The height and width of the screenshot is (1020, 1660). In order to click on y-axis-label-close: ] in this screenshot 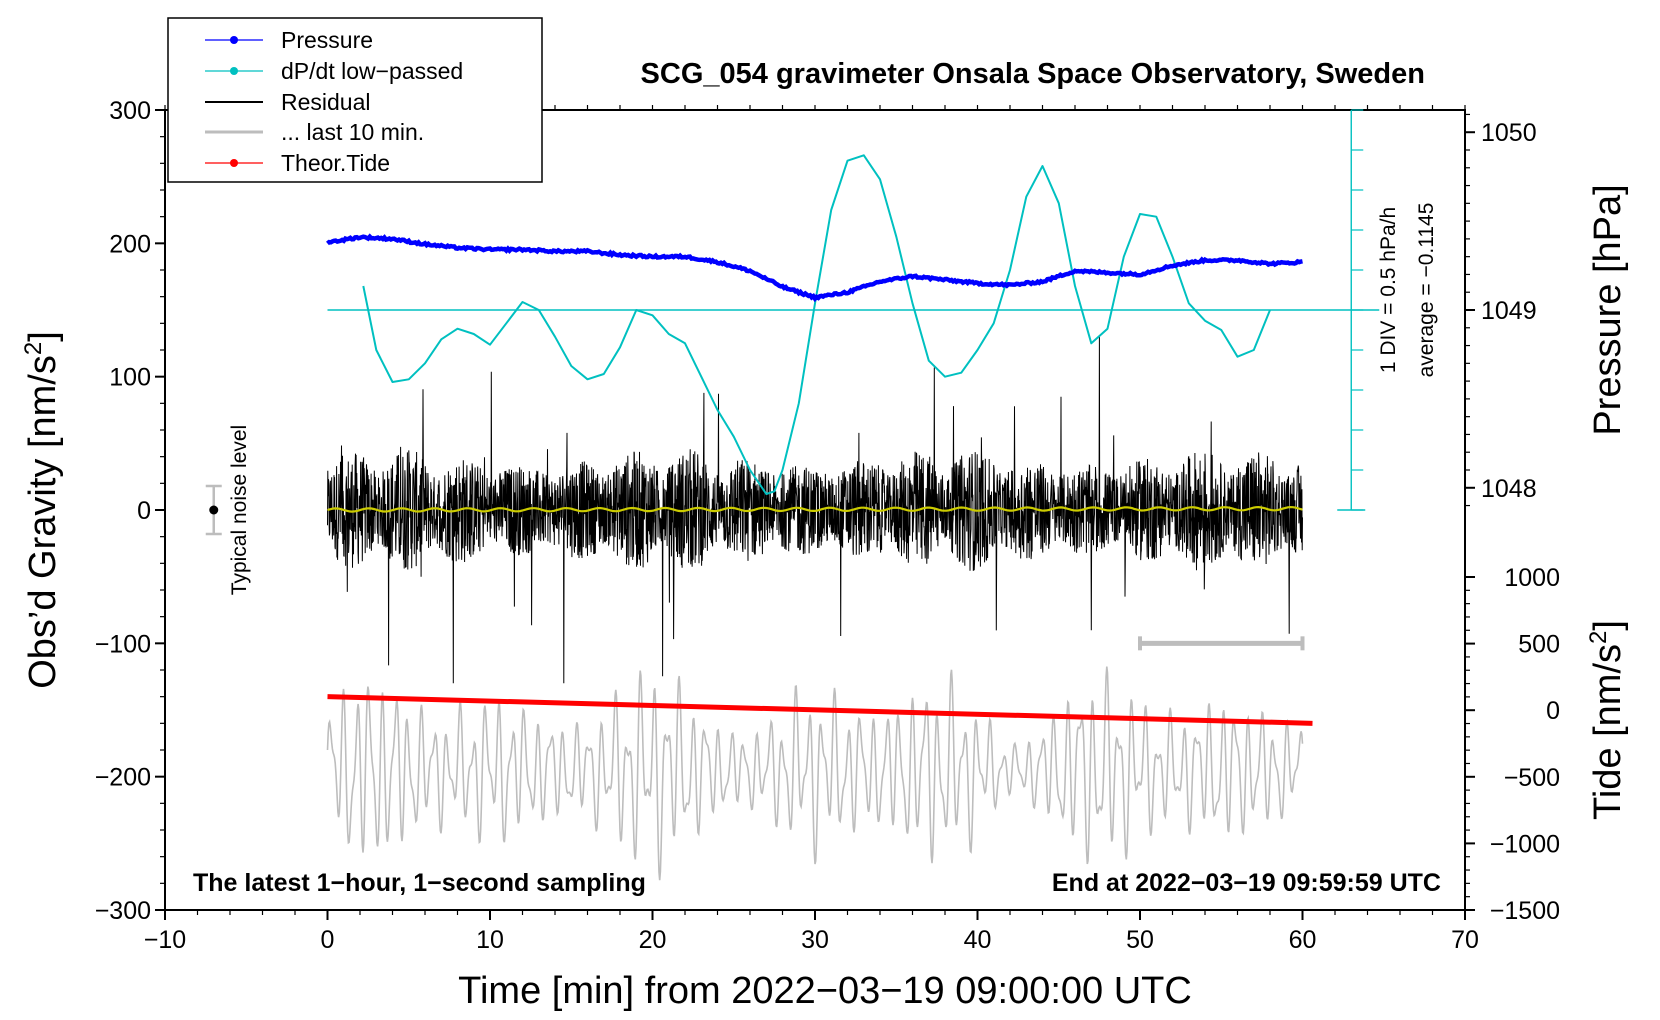, I will do `click(43, 336)`.